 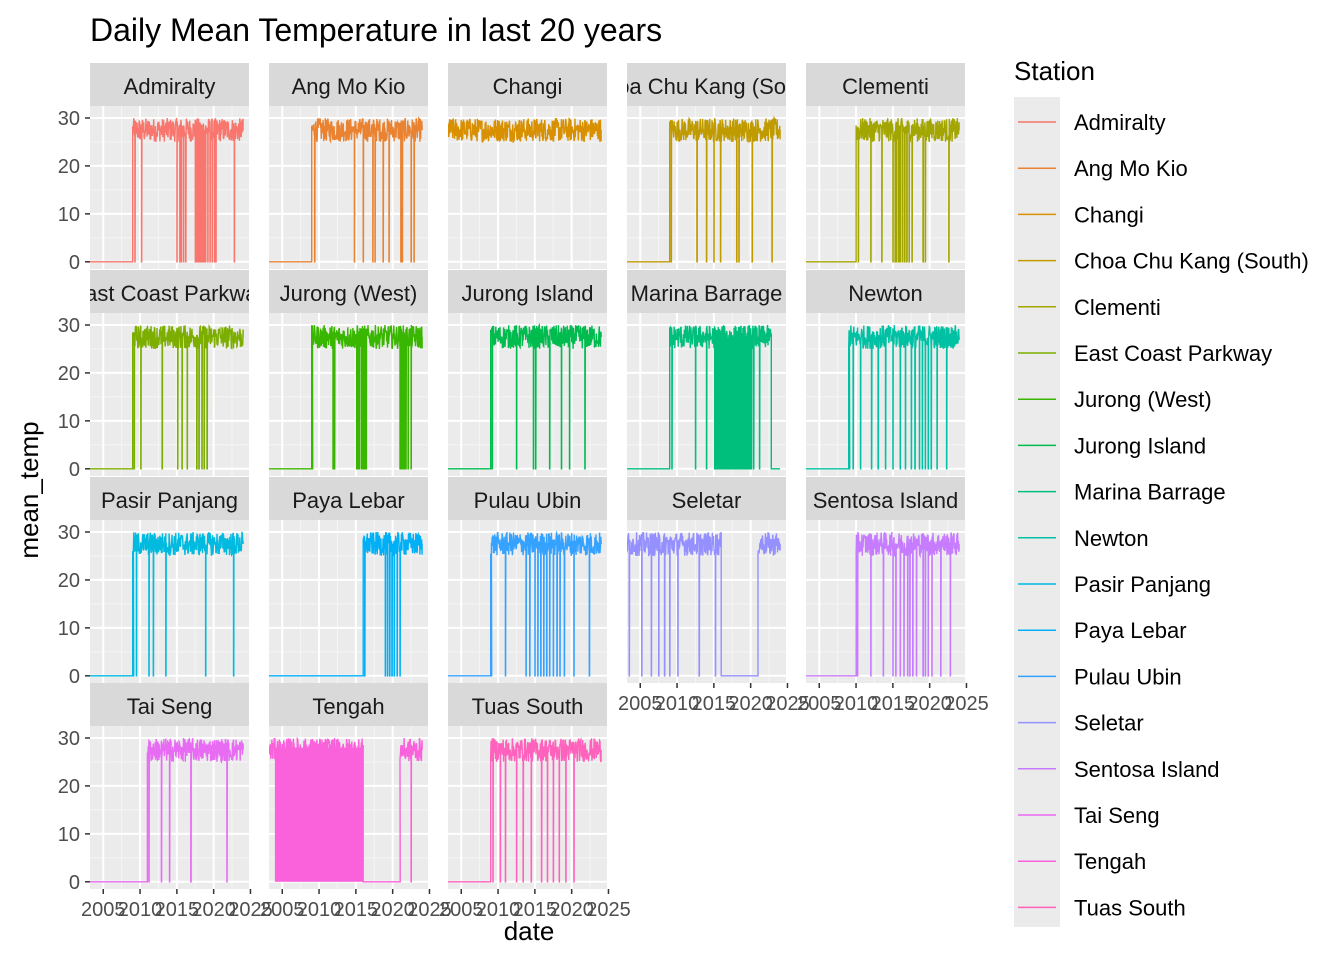 I want to click on legend-label: Pulau Ubin, so click(x=1128, y=676).